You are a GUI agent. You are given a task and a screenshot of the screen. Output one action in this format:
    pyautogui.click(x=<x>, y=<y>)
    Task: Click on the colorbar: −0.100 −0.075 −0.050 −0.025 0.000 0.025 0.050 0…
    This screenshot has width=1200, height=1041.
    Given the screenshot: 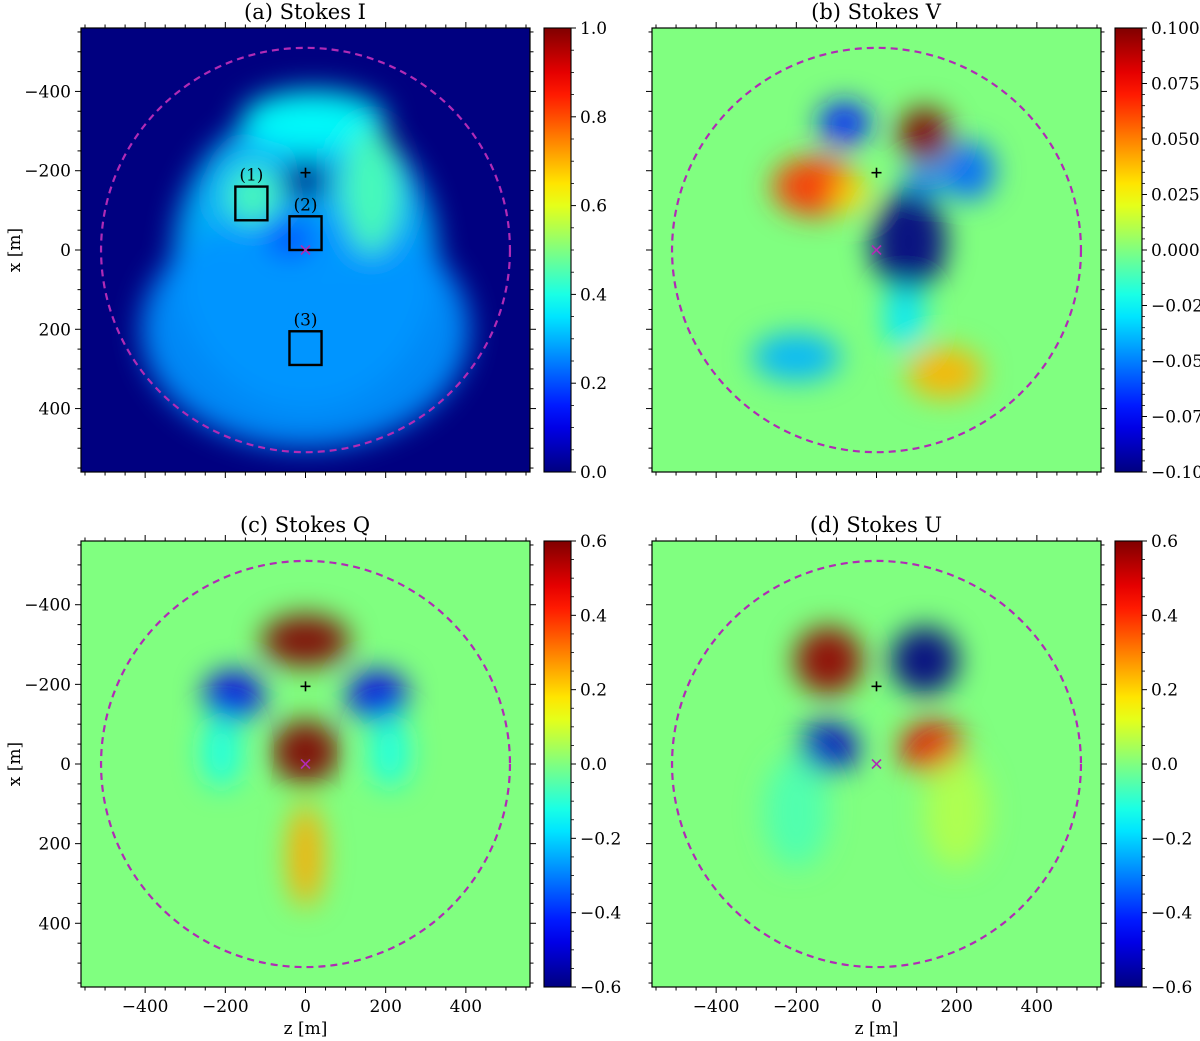 What is the action you would take?
    pyautogui.click(x=1157, y=251)
    